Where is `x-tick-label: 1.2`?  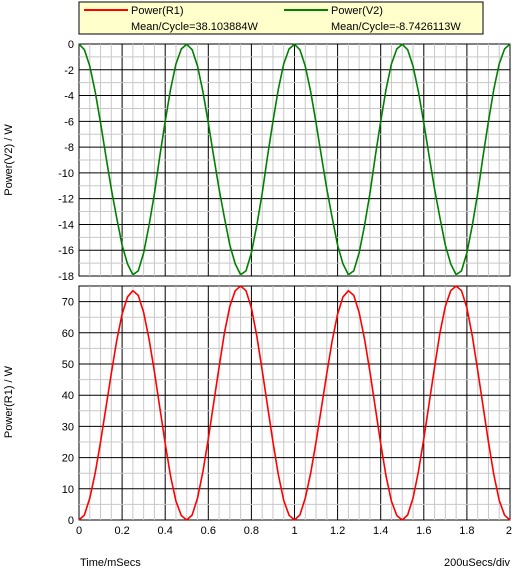 x-tick-label: 1.2 is located at coordinates (337, 531).